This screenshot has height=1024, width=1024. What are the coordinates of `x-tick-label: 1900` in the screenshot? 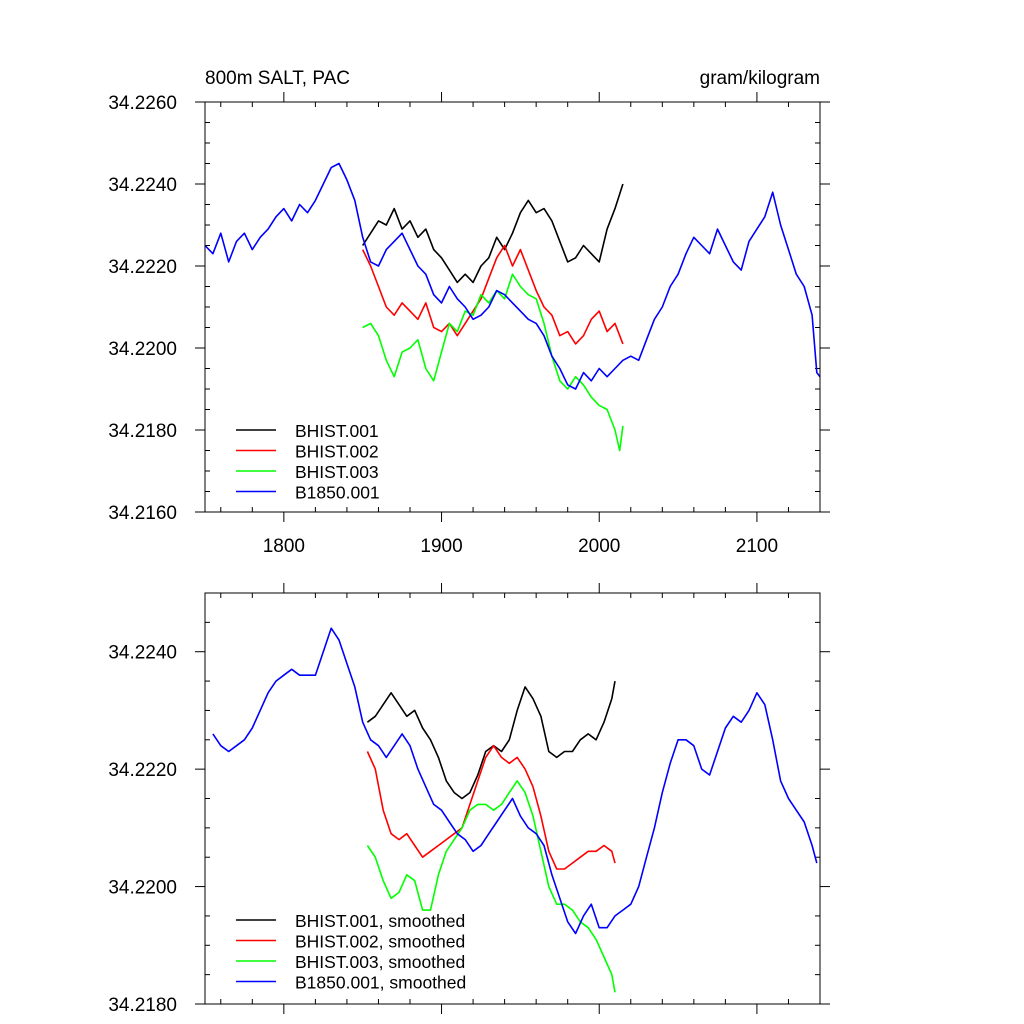 It's located at (441, 546).